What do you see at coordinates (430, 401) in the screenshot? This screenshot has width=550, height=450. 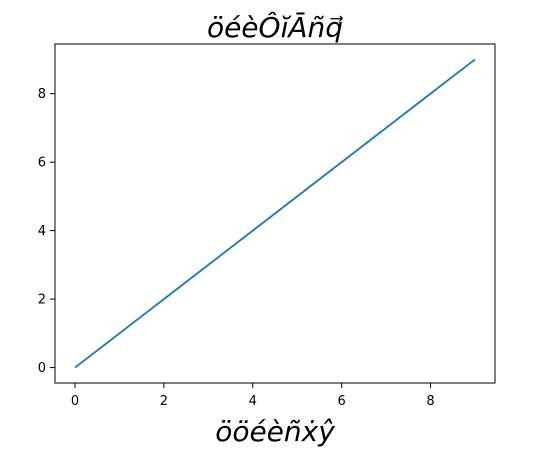 I see `x-tick-label-4: 8` at bounding box center [430, 401].